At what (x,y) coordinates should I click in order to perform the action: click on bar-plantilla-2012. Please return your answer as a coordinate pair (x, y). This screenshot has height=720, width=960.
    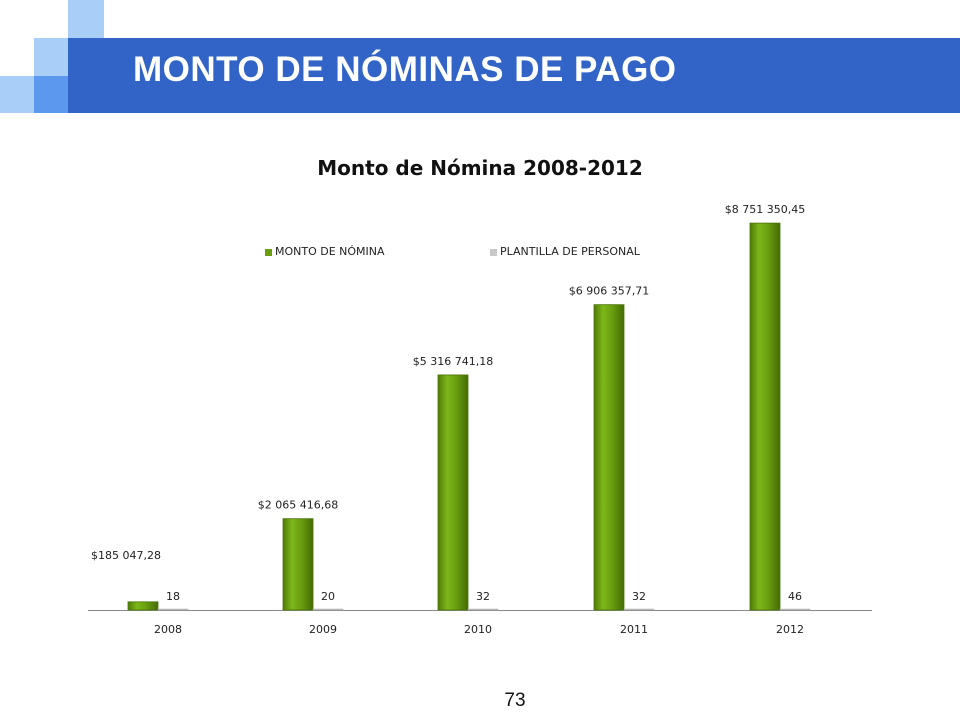
    Looking at the image, I should click on (795, 609).